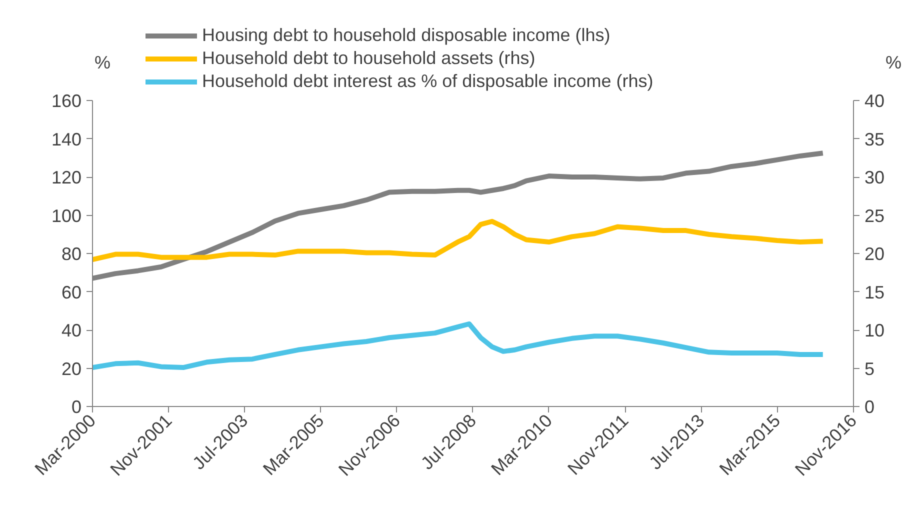  I want to click on y2-tick-label: 15, so click(874, 292).